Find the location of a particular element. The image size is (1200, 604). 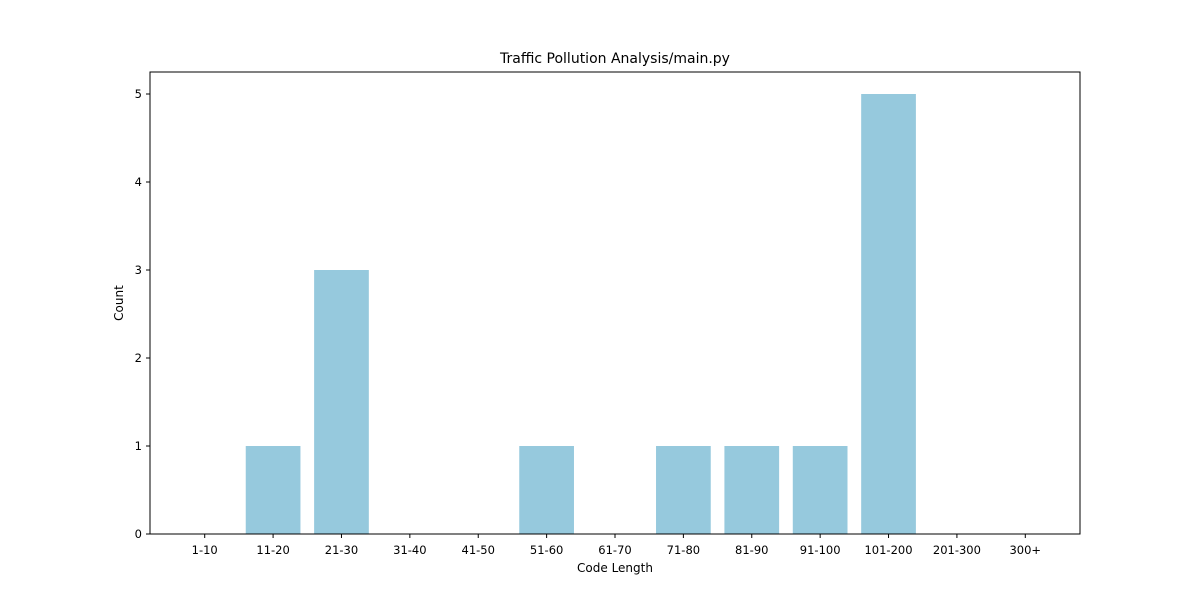

y-tick-label: 0 is located at coordinates (138, 534).